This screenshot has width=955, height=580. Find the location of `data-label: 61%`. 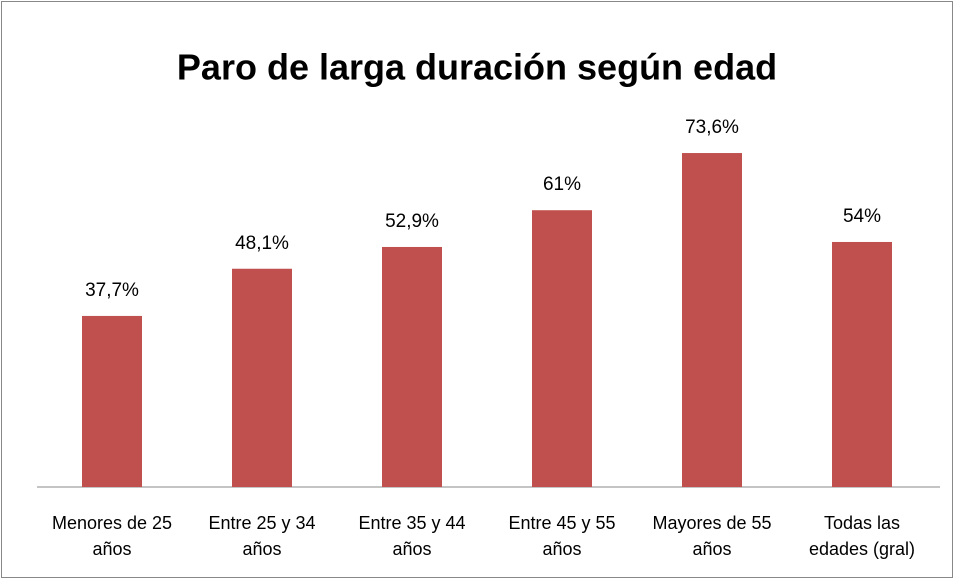

data-label: 61% is located at coordinates (562, 184).